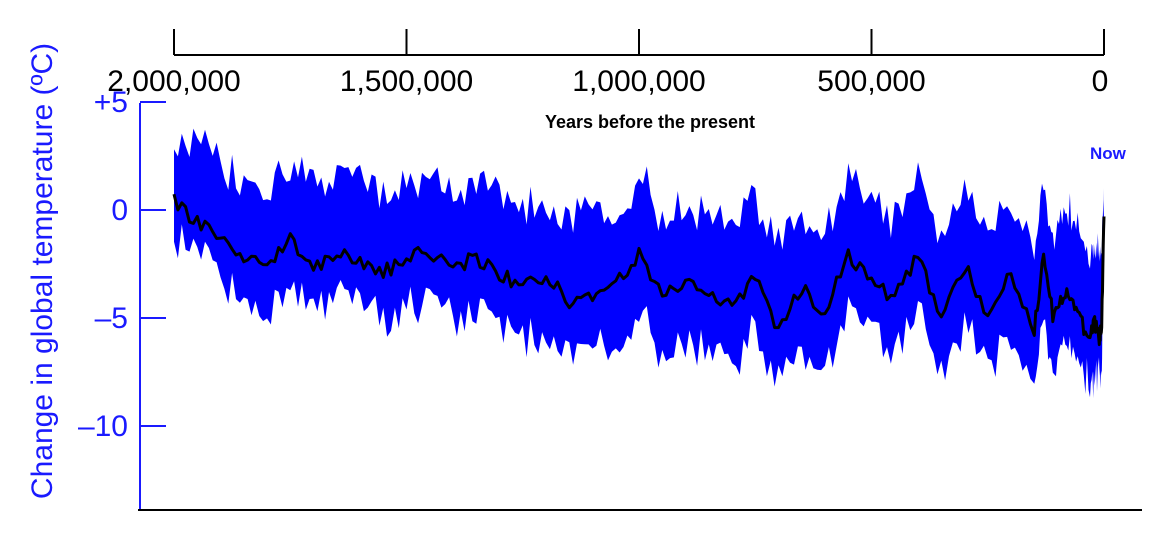 Image resolution: width=1152 pixels, height=539 pixels. I want to click on y-tick-label: 0, so click(119, 210).